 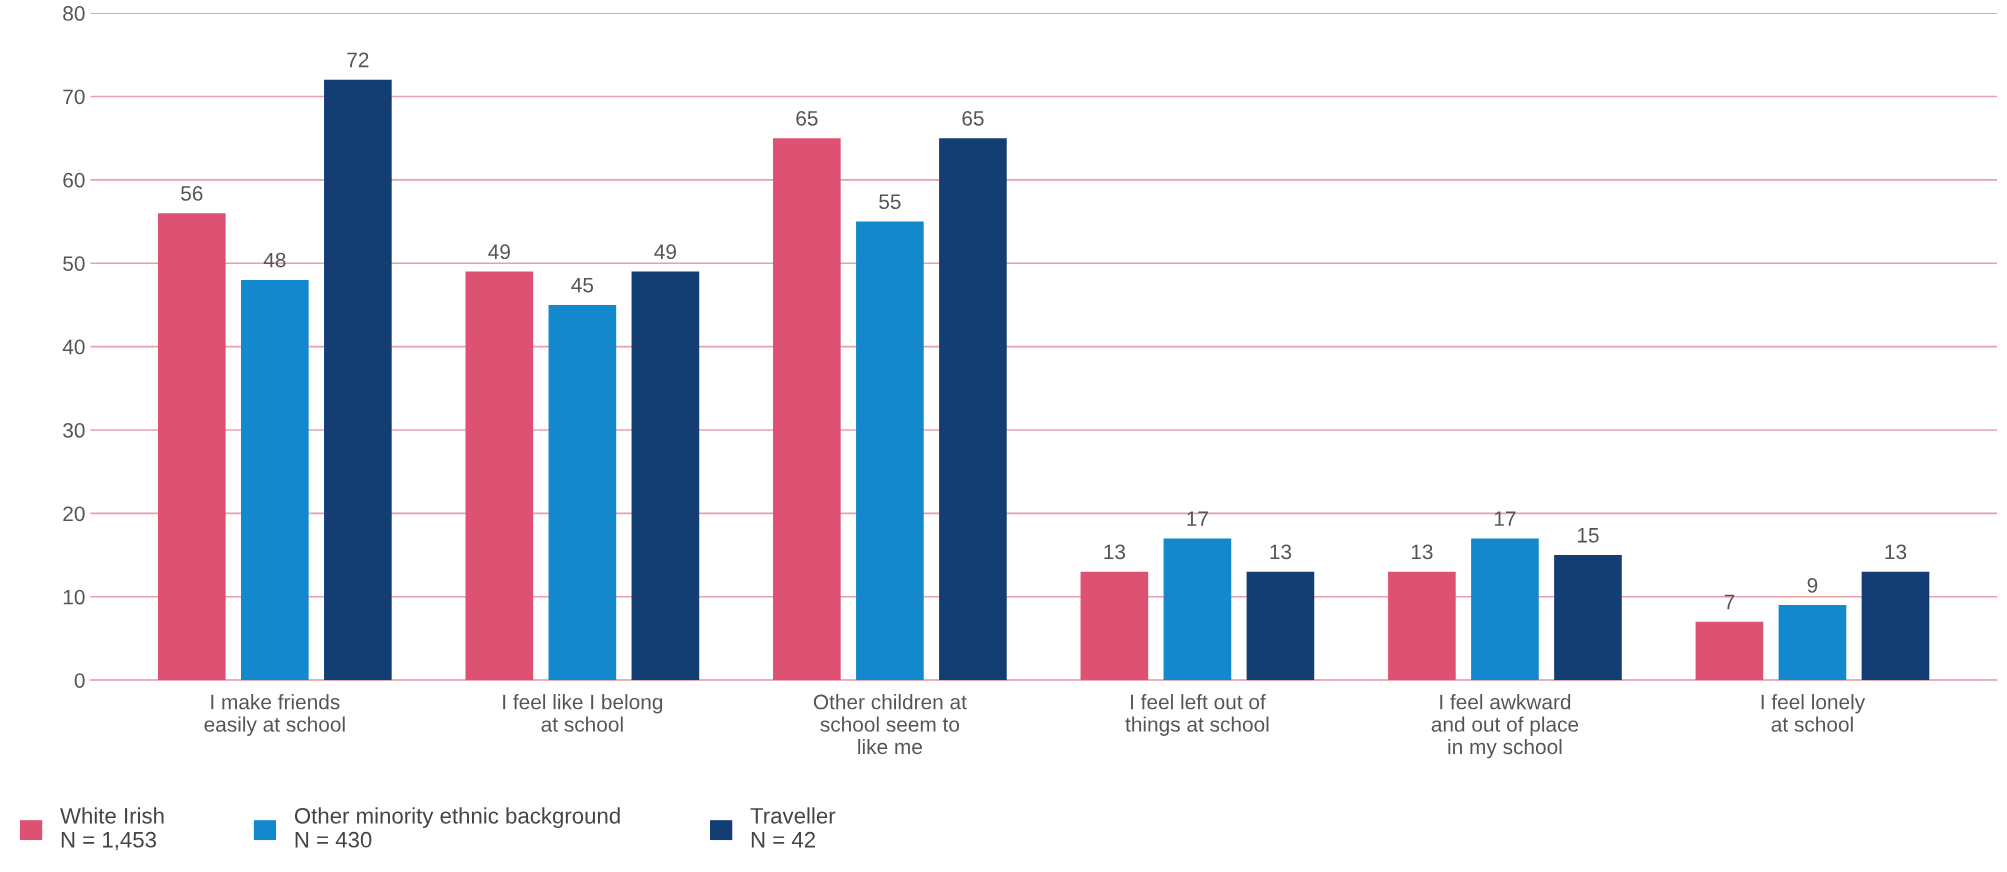 I want to click on x-tick-label: Other children at school seem to like me, so click(x=890, y=724).